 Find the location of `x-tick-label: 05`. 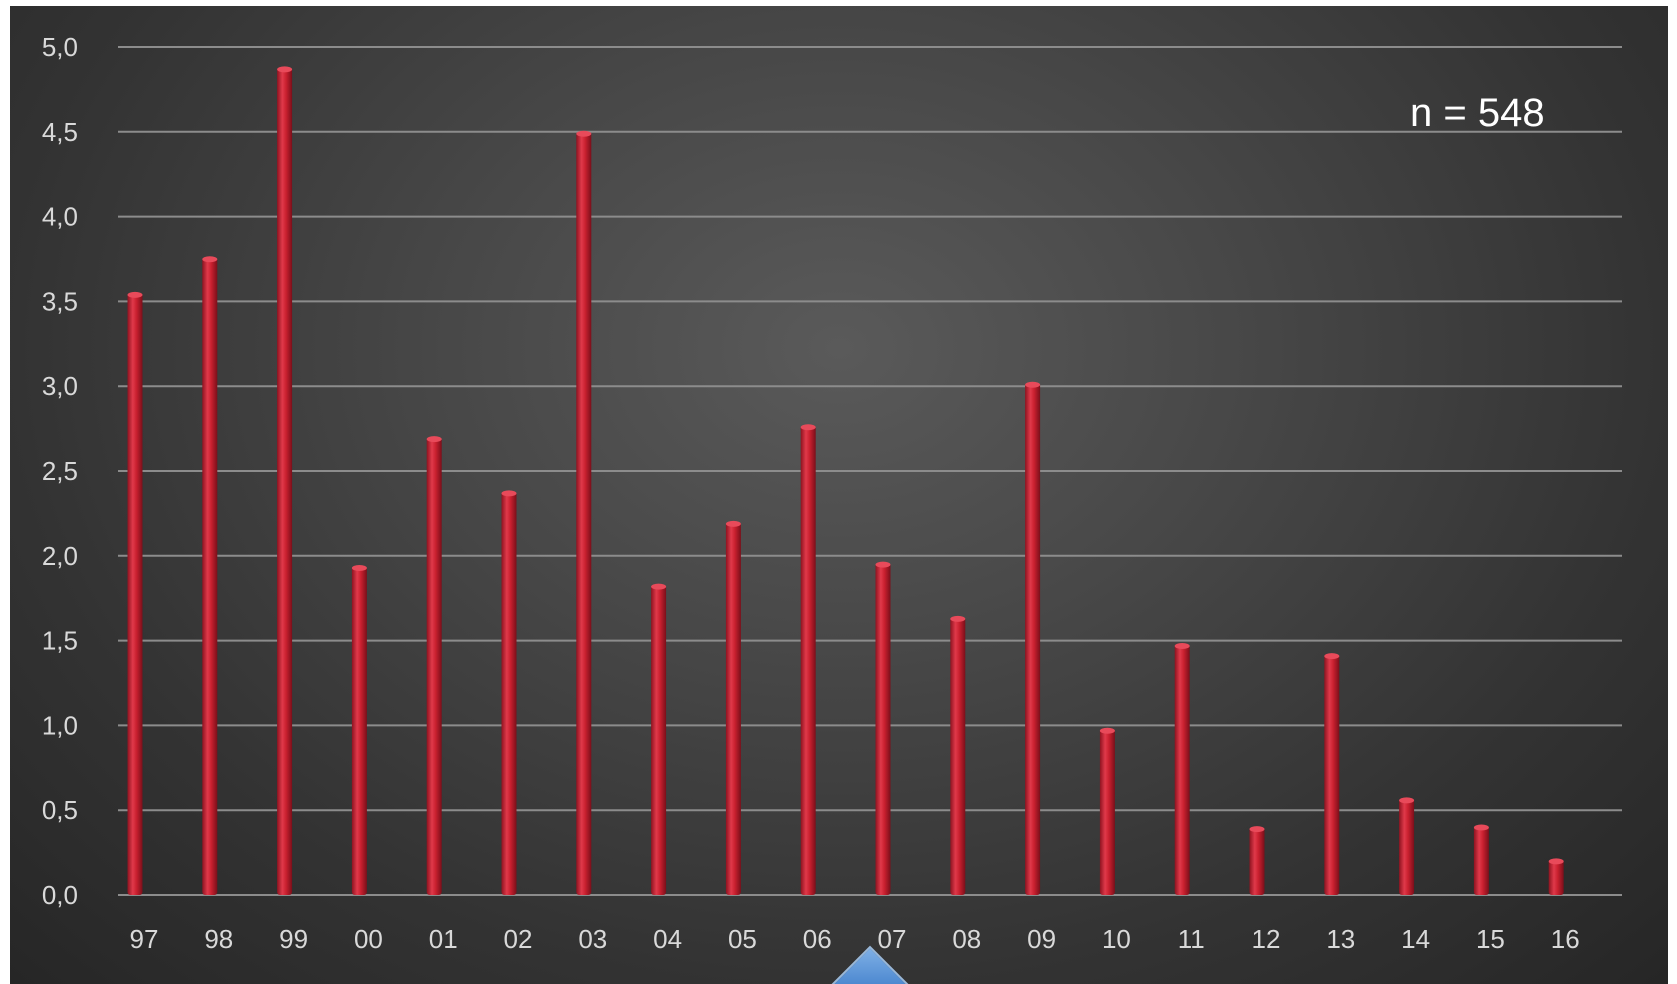

x-tick-label: 05 is located at coordinates (742, 939).